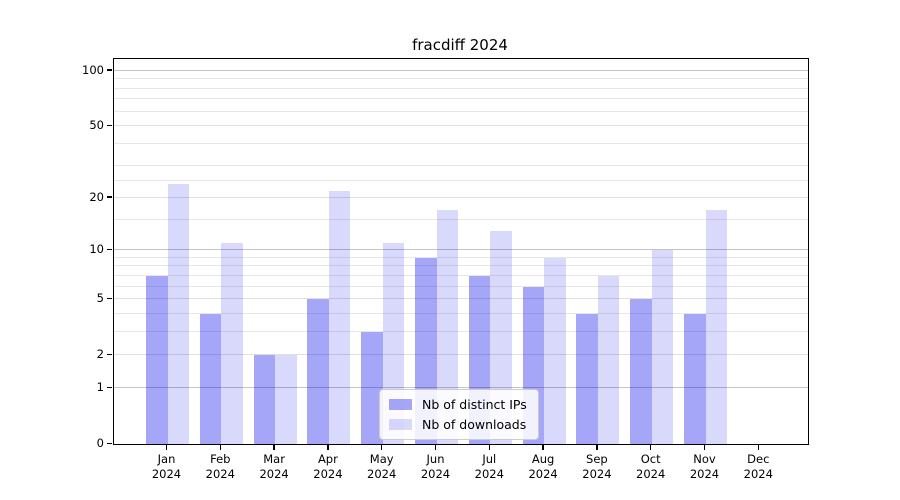  Describe the element at coordinates (704, 459) in the screenshot. I see `x-tick-month: Nov` at that location.